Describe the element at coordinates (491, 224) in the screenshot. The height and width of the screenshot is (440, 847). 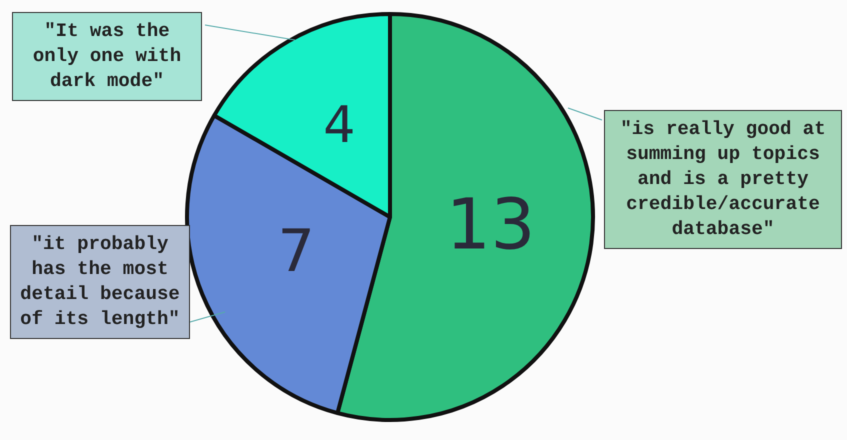
I see `data-label: 13` at that location.